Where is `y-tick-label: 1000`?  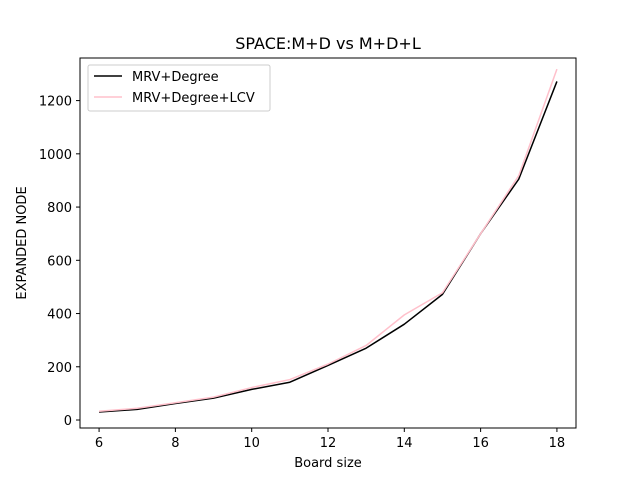
y-tick-label: 1000 is located at coordinates (55, 155).